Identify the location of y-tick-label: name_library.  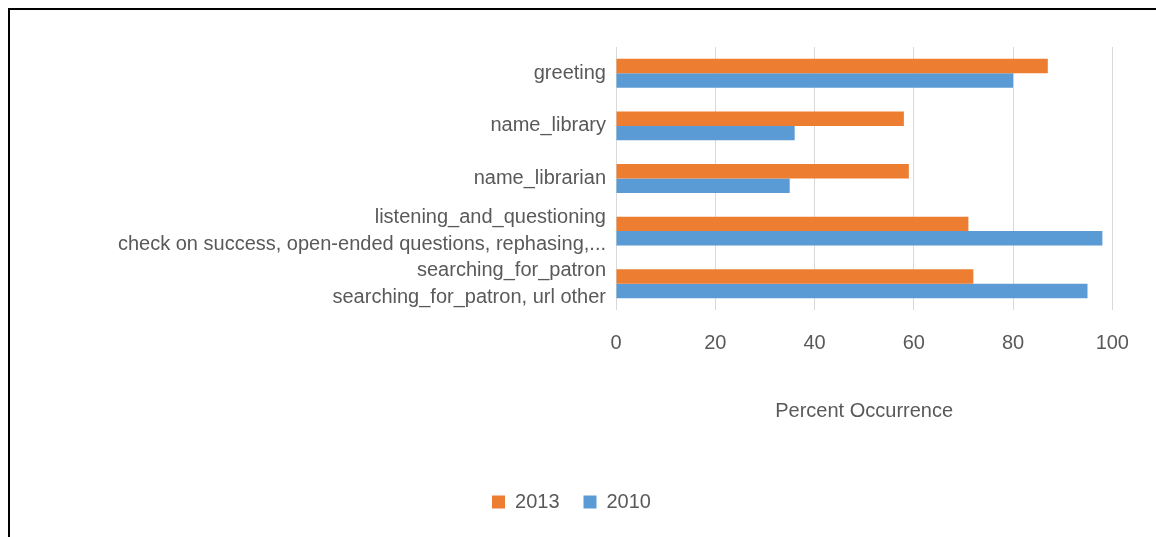
(548, 125).